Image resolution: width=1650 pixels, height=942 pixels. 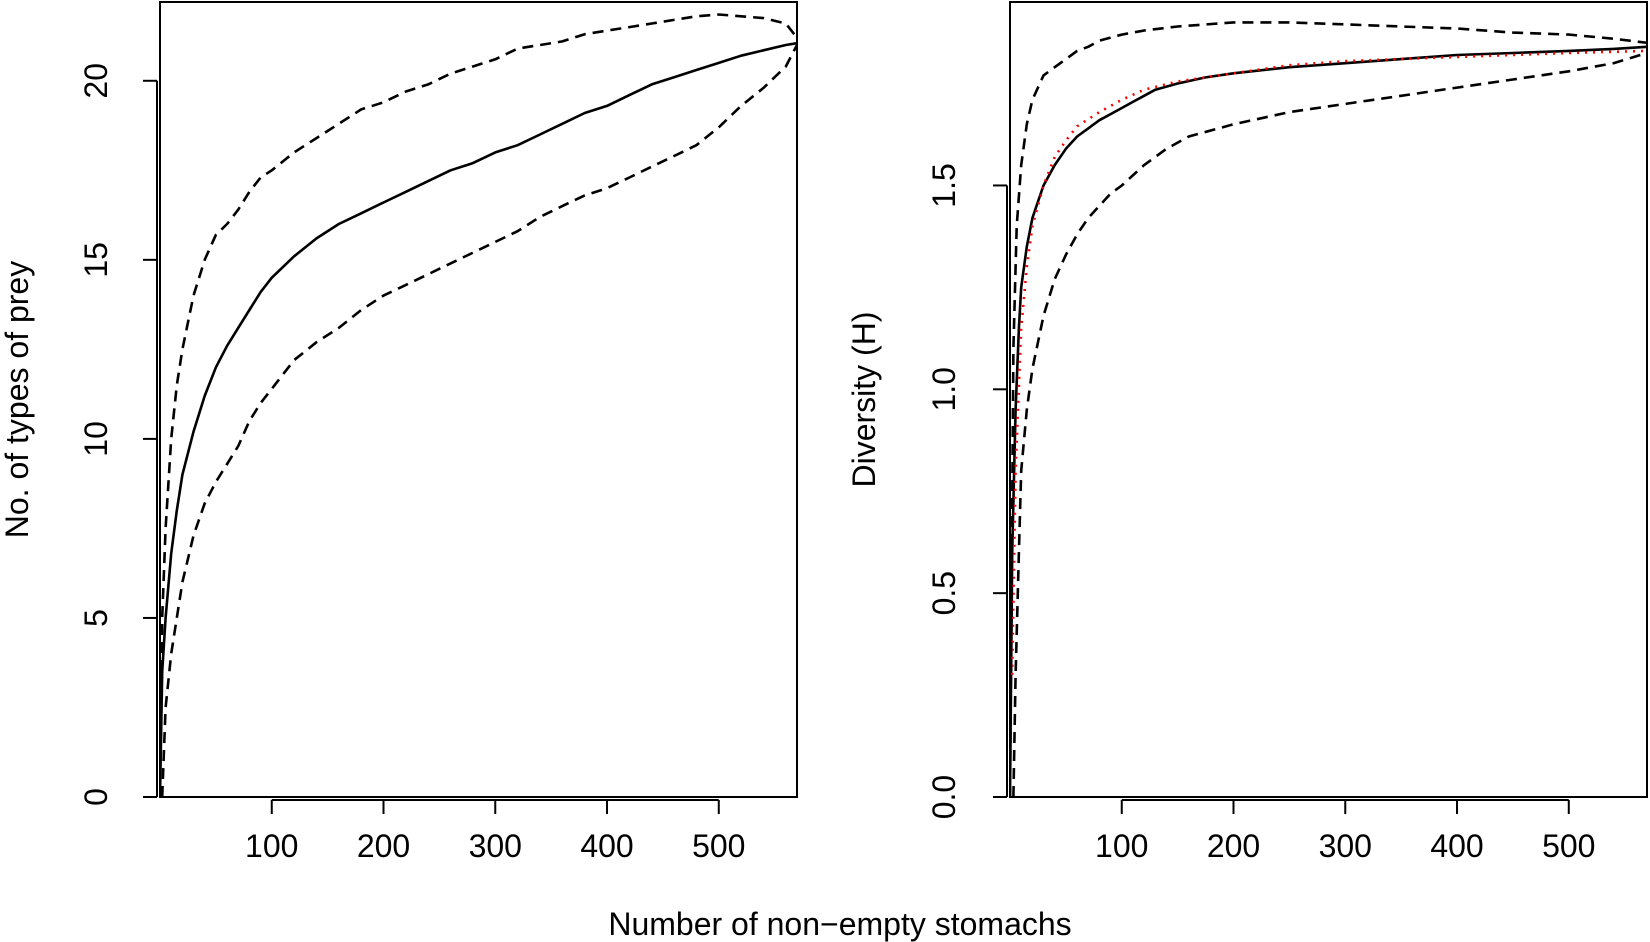 I want to click on y-tick-label: 10, so click(x=96, y=439).